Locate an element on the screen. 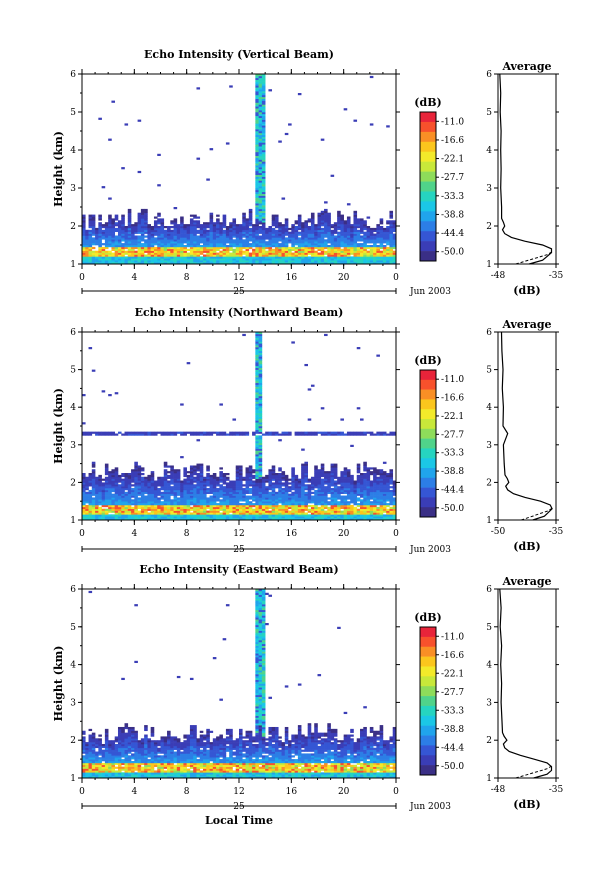  heatmap-cells is located at coordinates (239, 426).